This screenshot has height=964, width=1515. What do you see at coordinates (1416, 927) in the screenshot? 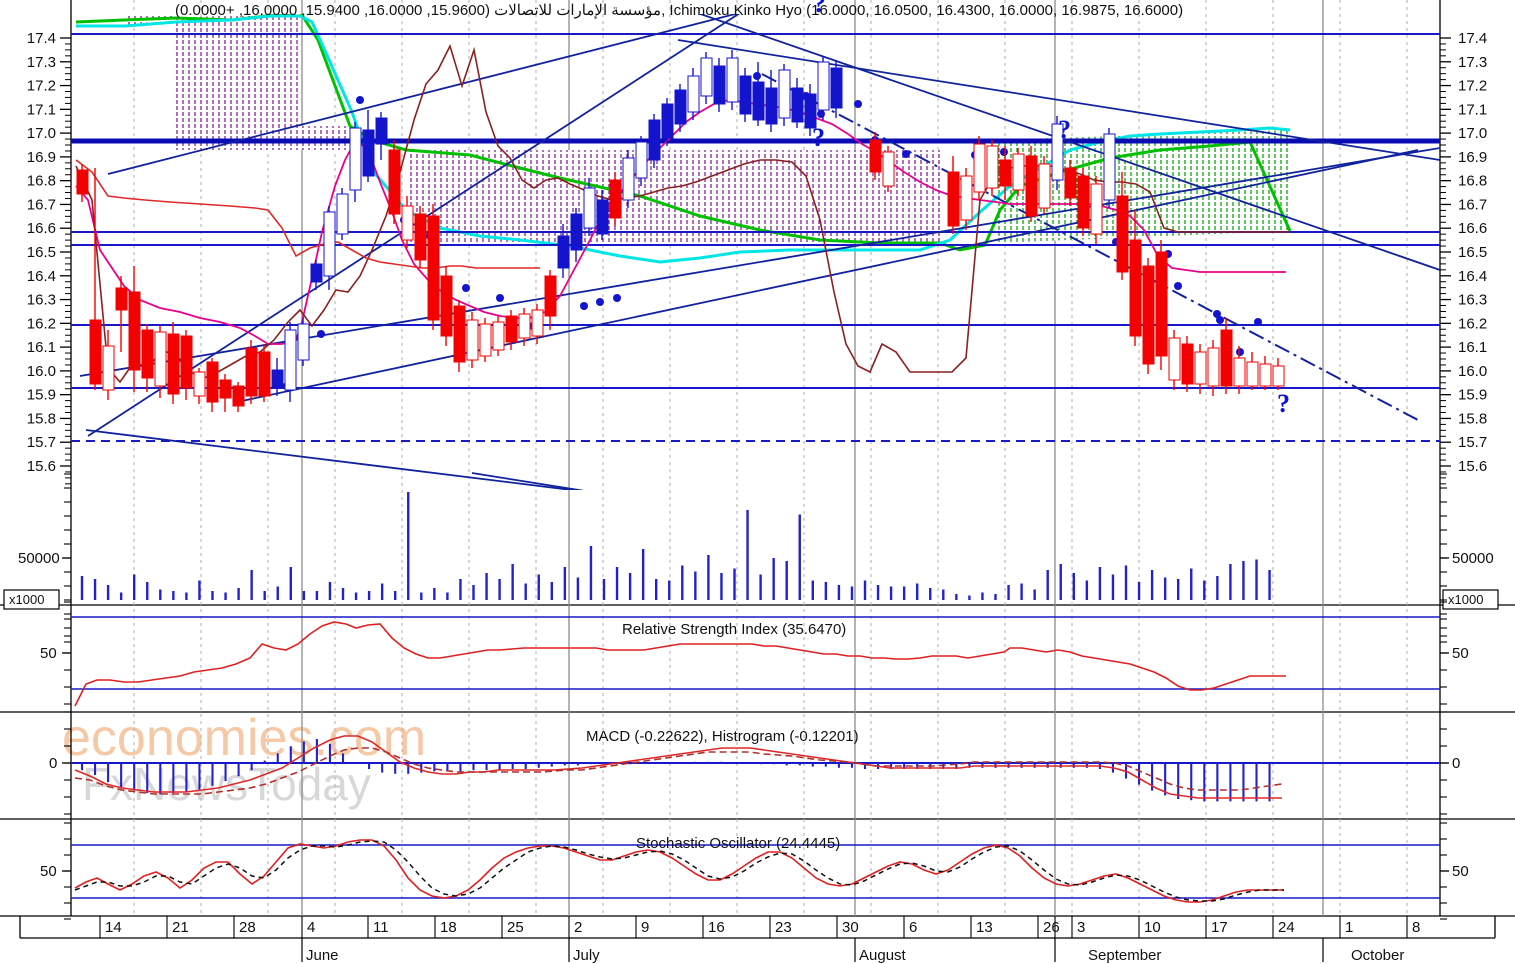
I see `x-axis-day-label: 8` at bounding box center [1416, 927].